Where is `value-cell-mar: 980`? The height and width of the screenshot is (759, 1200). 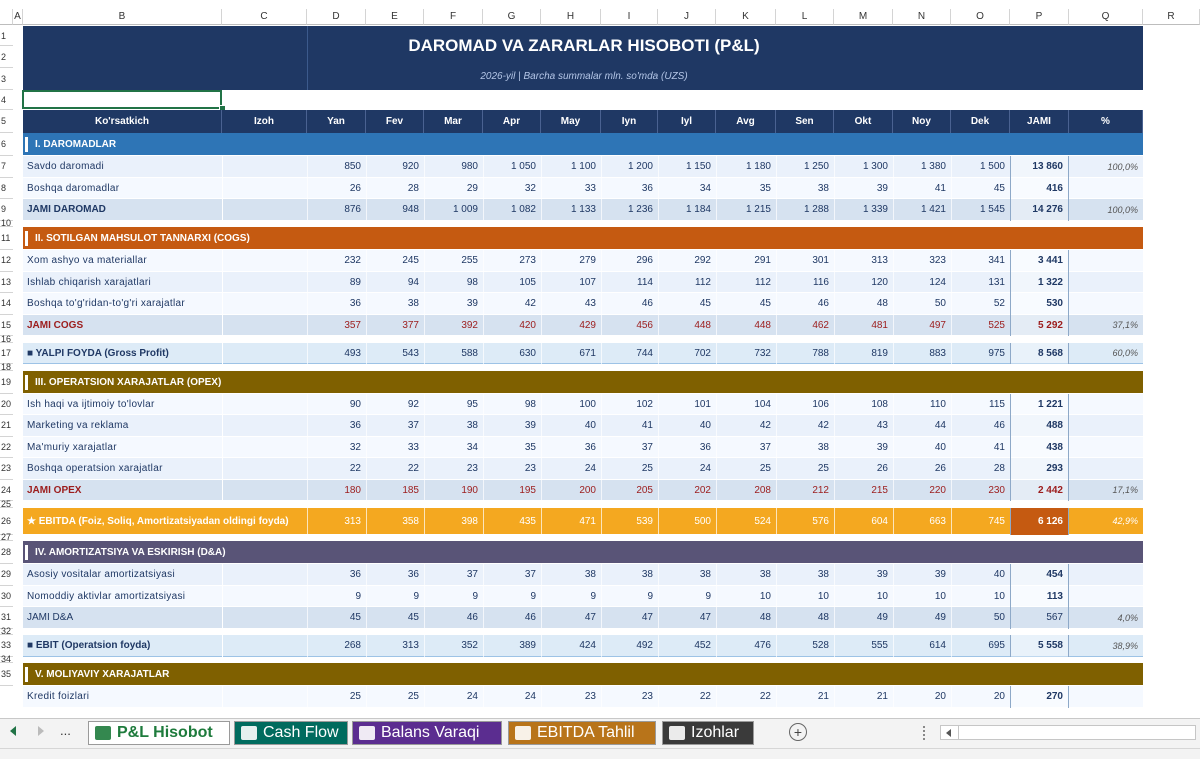
value-cell-mar: 980 is located at coordinates (453, 167).